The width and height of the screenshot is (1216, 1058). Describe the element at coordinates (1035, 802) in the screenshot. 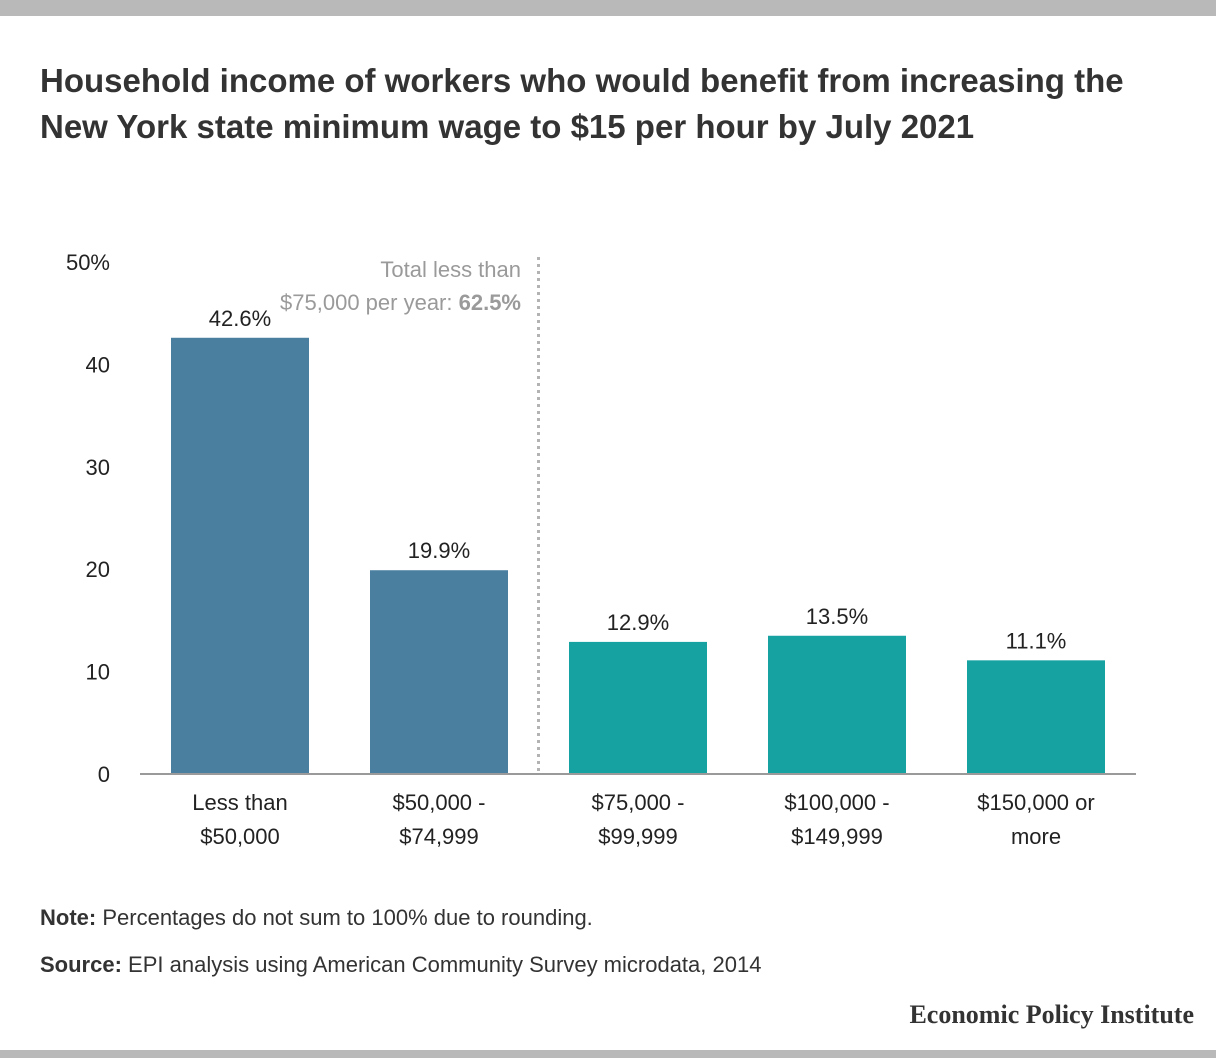

I see `x-category-label: $150,000 or` at that location.